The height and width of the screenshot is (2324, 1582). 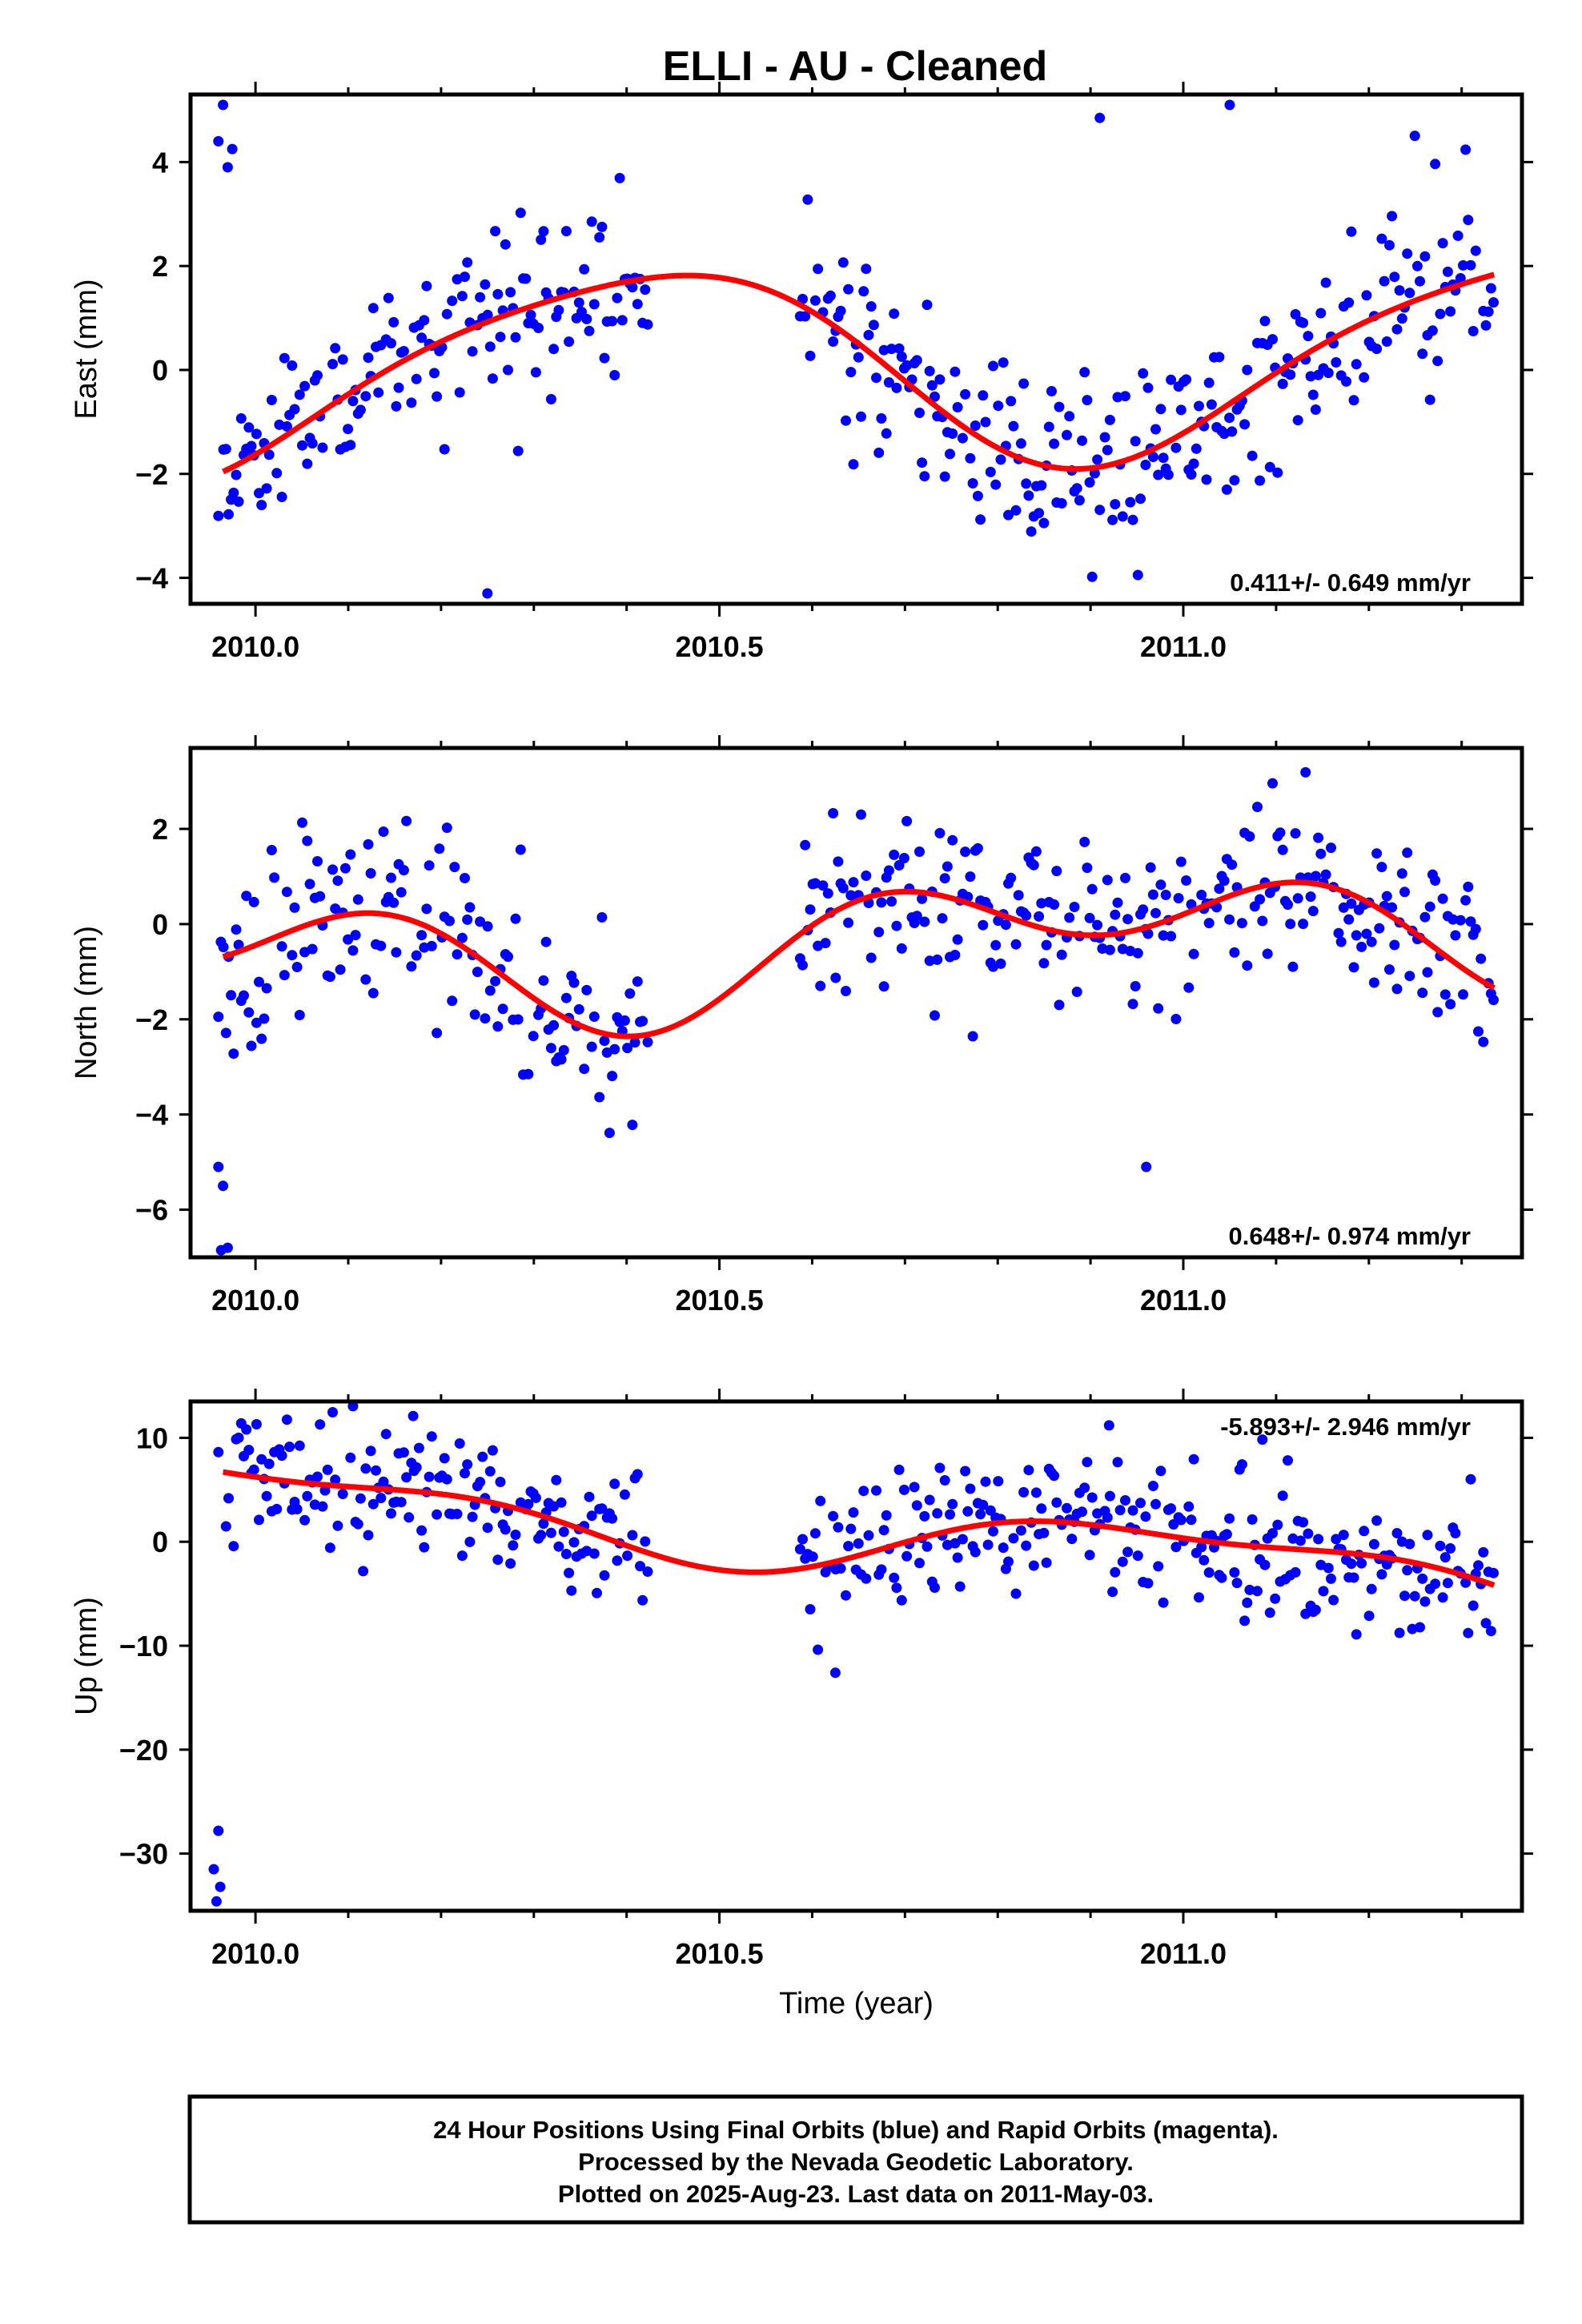 I want to click on north-ytick-label: −6, so click(x=151, y=1210).